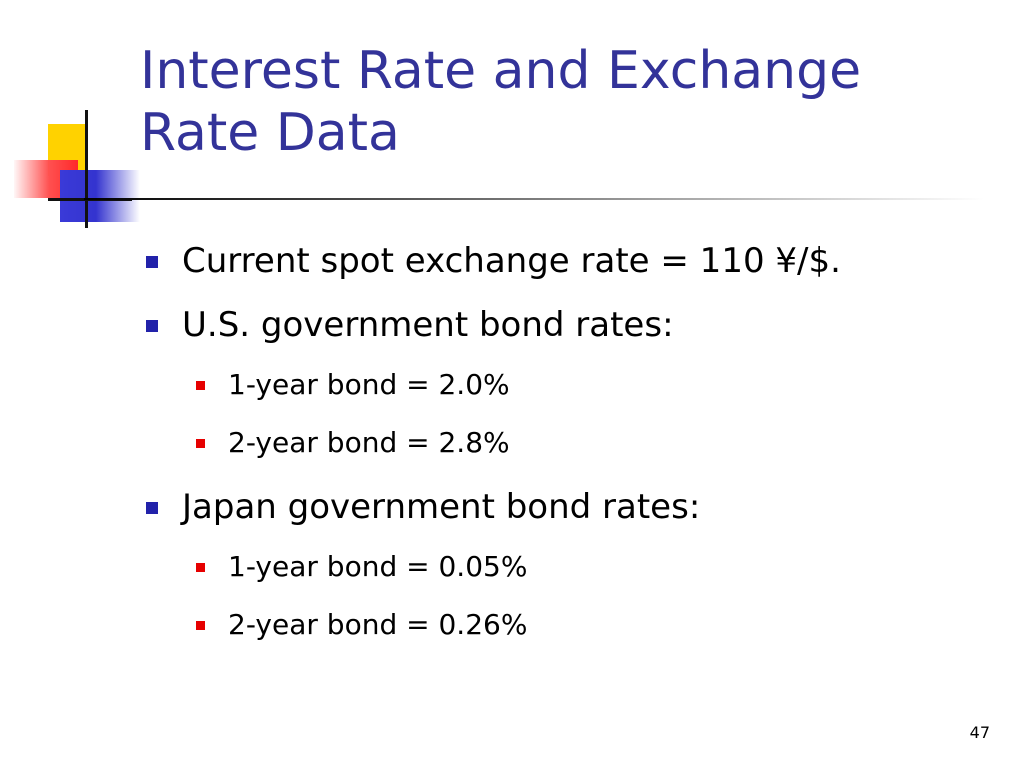  What do you see at coordinates (100, 196) in the screenshot?
I see `decorative-blue-square` at bounding box center [100, 196].